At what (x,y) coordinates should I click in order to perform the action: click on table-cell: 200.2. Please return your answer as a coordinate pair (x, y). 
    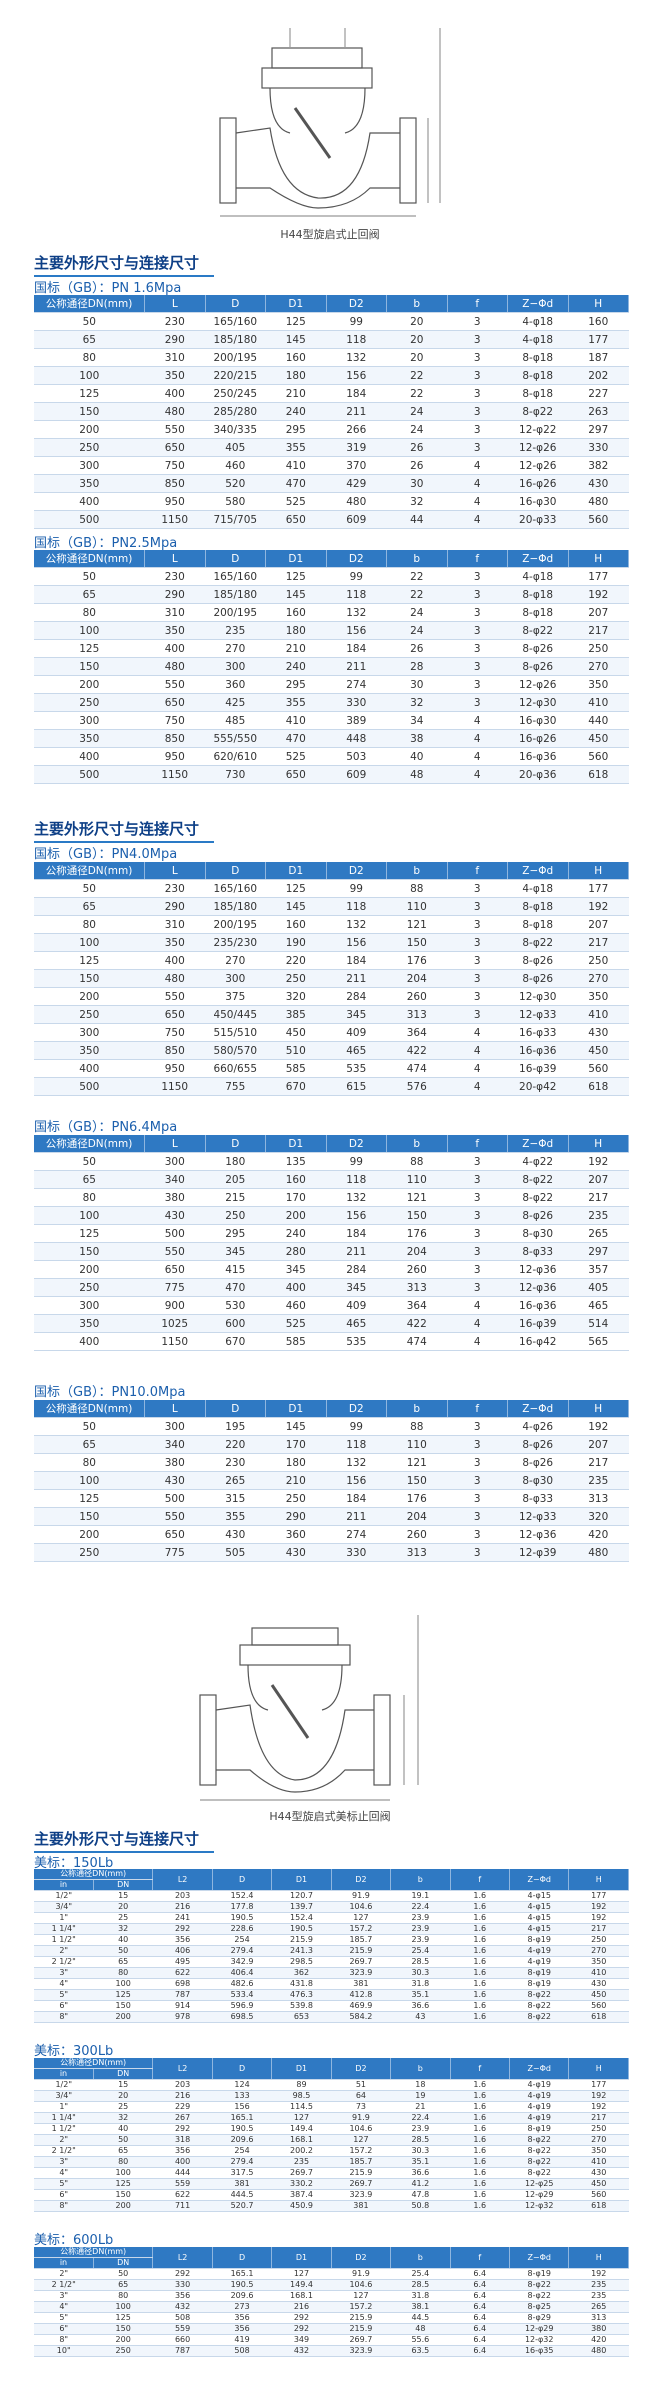
    Looking at the image, I should click on (301, 2151).